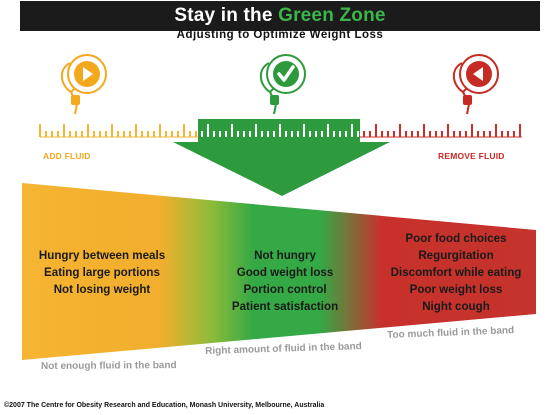  Describe the element at coordinates (102, 289) in the screenshot. I see `list-item: Not losing weight` at that location.